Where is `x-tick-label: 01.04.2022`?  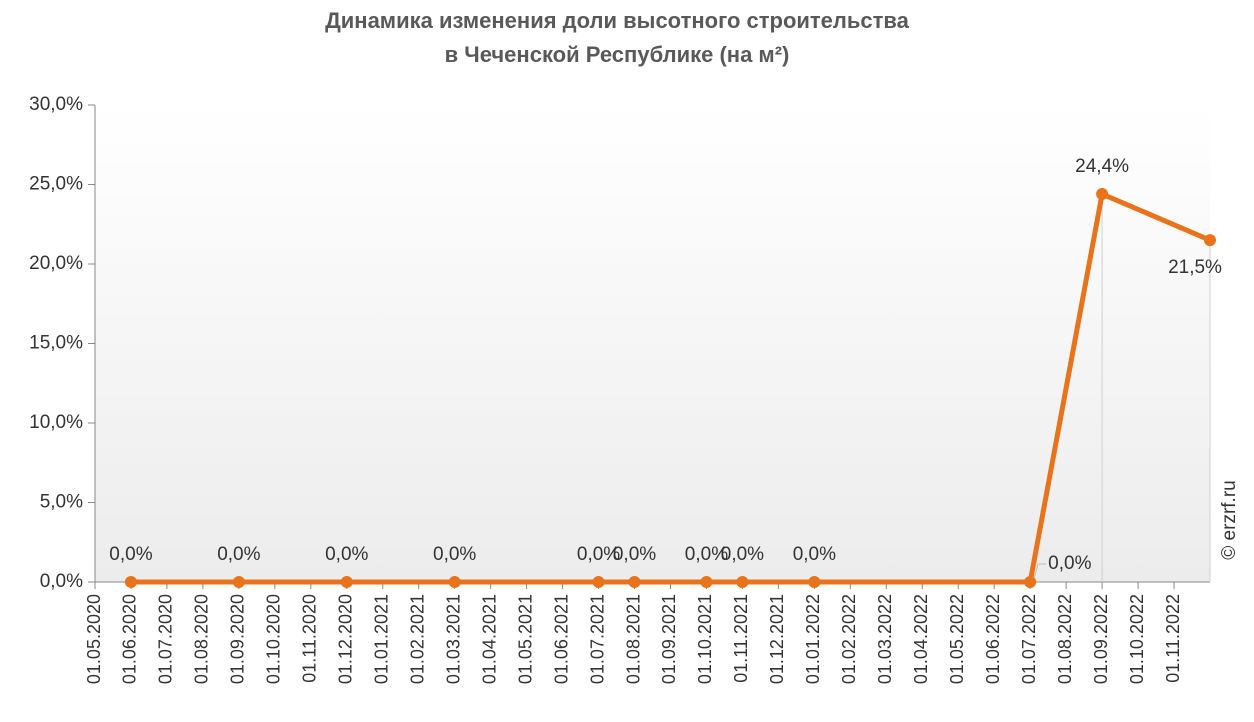 x-tick-label: 01.04.2022 is located at coordinates (921, 639).